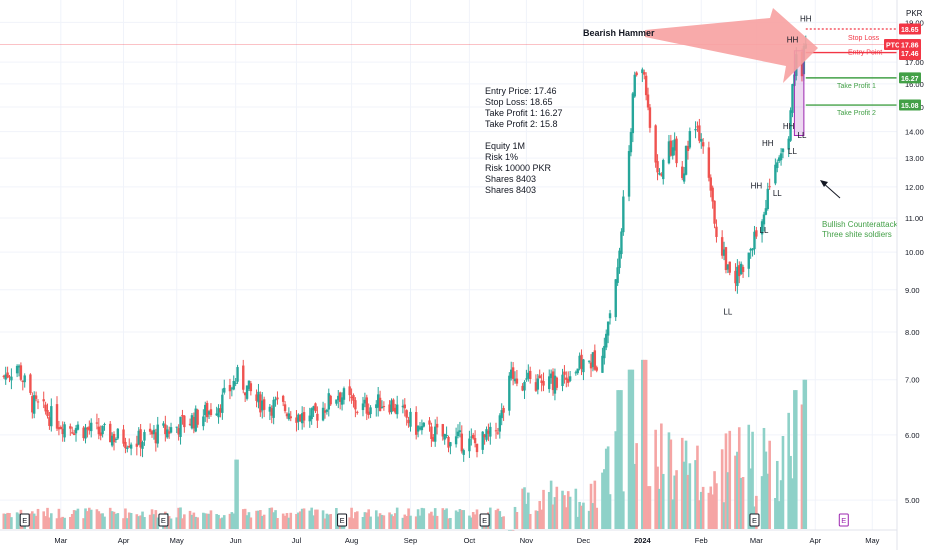 The width and height of the screenshot is (932, 550). What do you see at coordinates (910, 29) in the screenshot?
I see `price-tag-bg` at bounding box center [910, 29].